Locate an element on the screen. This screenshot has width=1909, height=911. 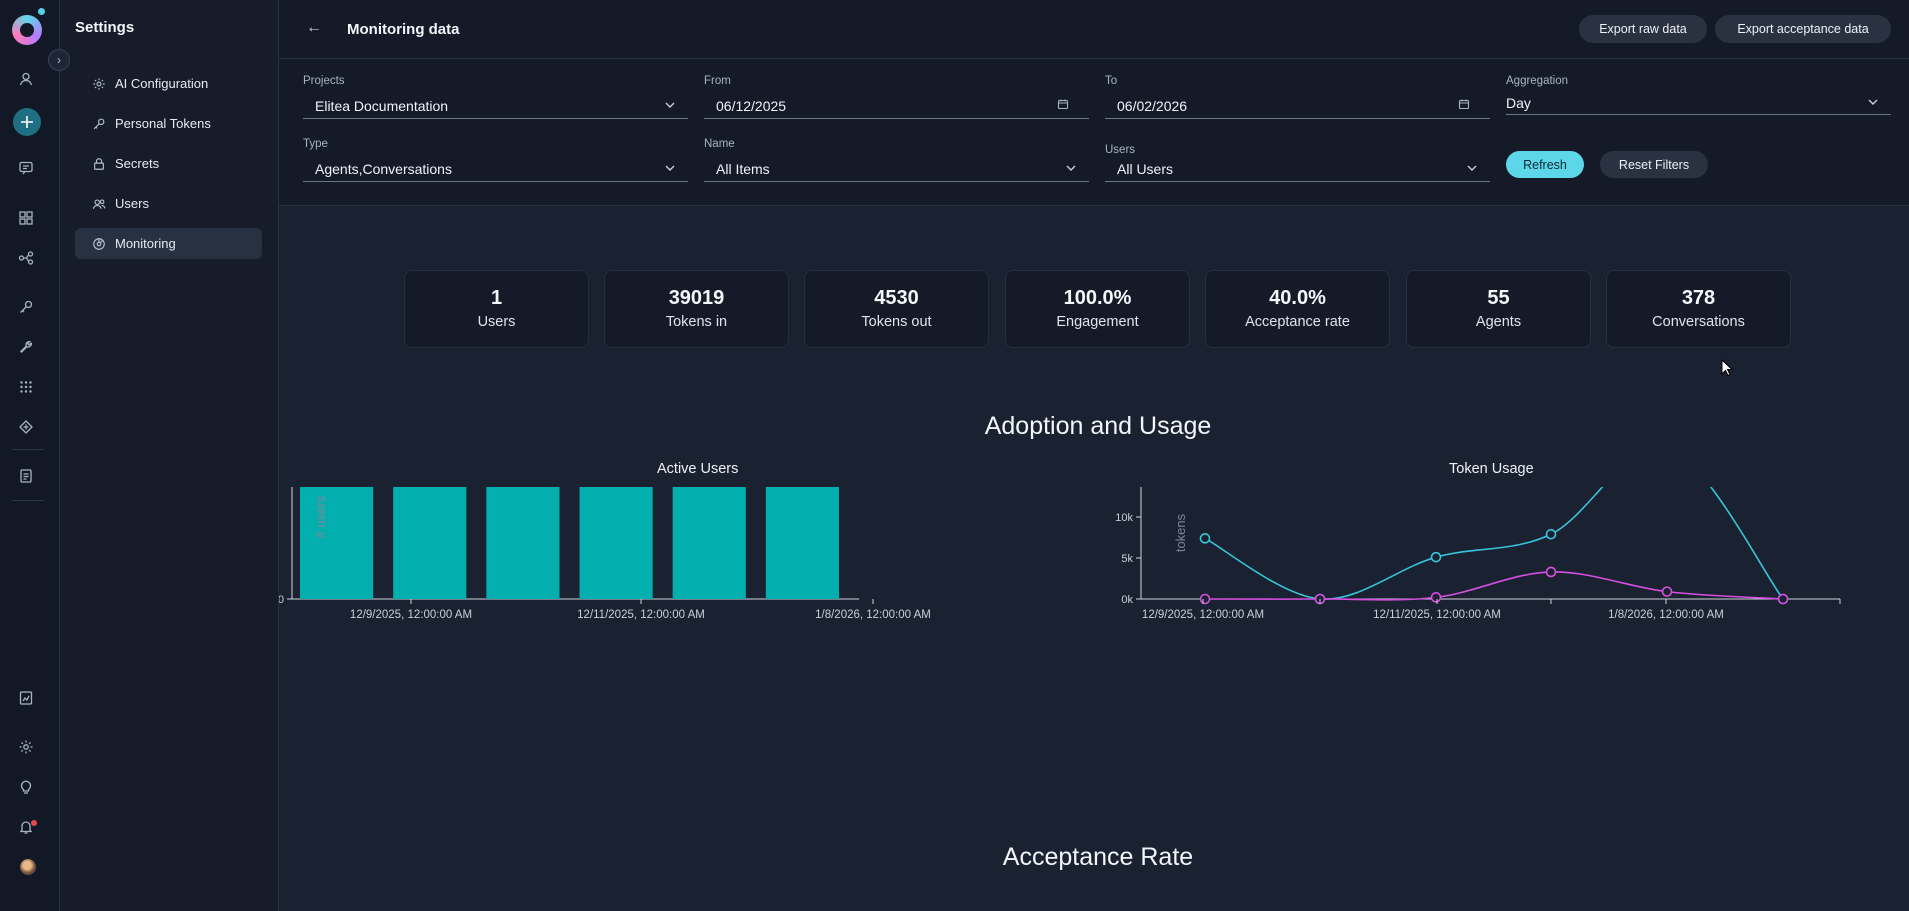
y-tick-label: 5k is located at coordinates (1127, 559).